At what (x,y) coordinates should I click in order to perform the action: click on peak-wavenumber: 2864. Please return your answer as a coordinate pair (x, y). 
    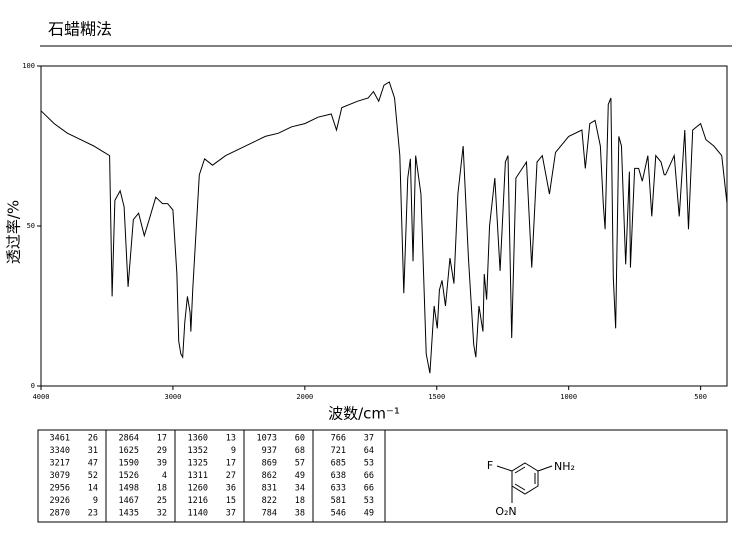
    Looking at the image, I should click on (129, 439).